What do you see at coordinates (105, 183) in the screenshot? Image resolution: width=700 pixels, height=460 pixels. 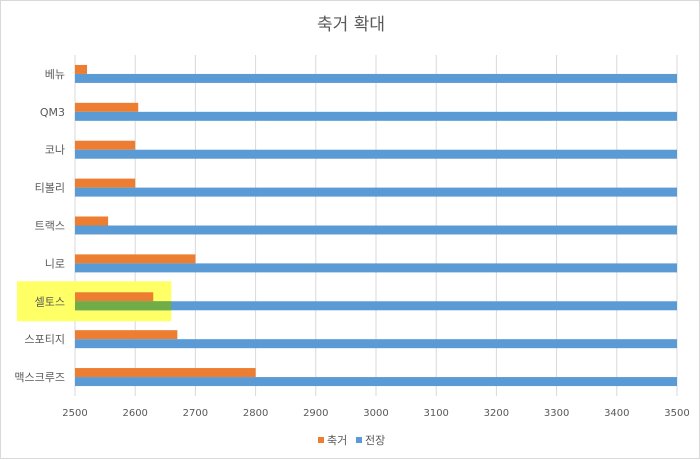 I see `bar-축거-티볼리` at bounding box center [105, 183].